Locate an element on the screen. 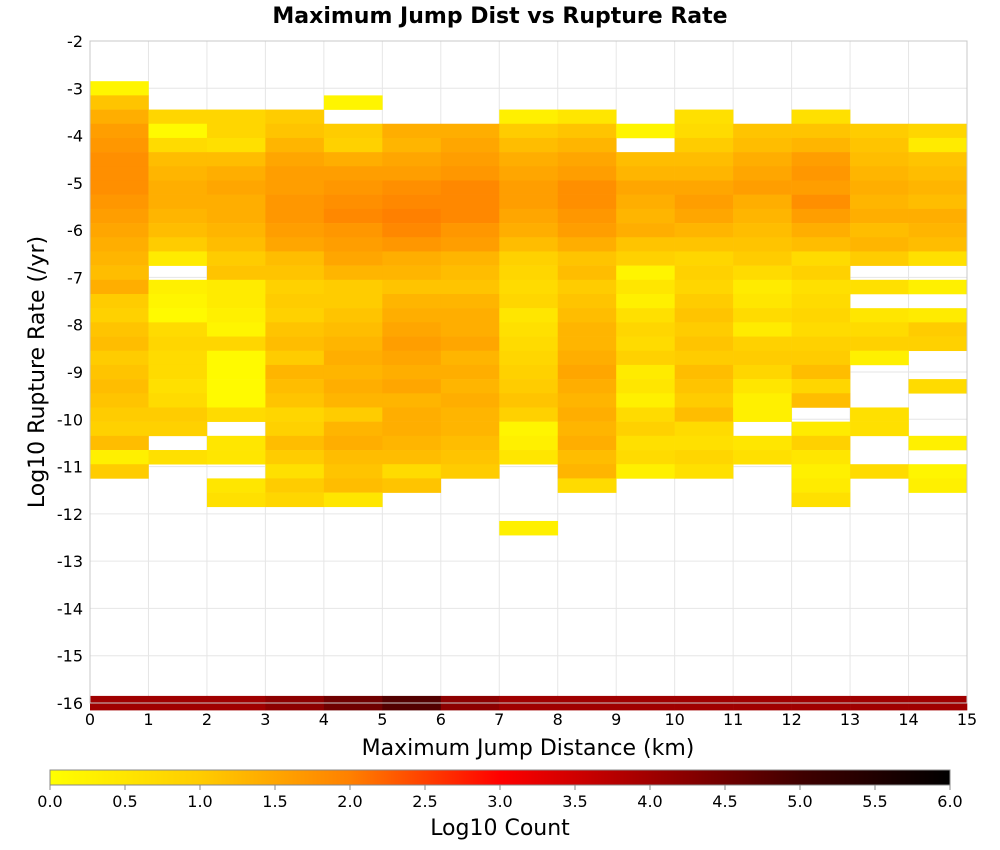 Image resolution: width=1000 pixels, height=850 pixels. y-tick-label: -11 is located at coordinates (70, 467).